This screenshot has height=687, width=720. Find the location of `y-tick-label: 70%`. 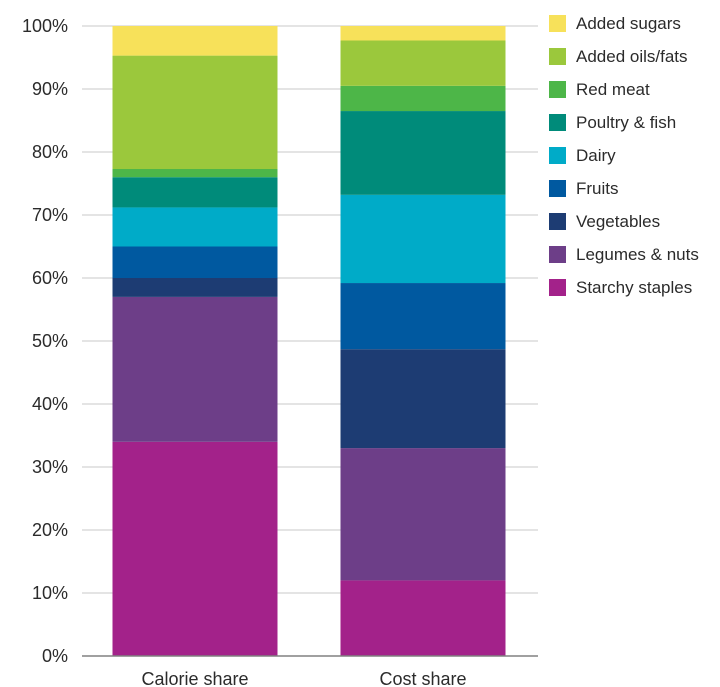

y-tick-label: 70% is located at coordinates (50, 215).